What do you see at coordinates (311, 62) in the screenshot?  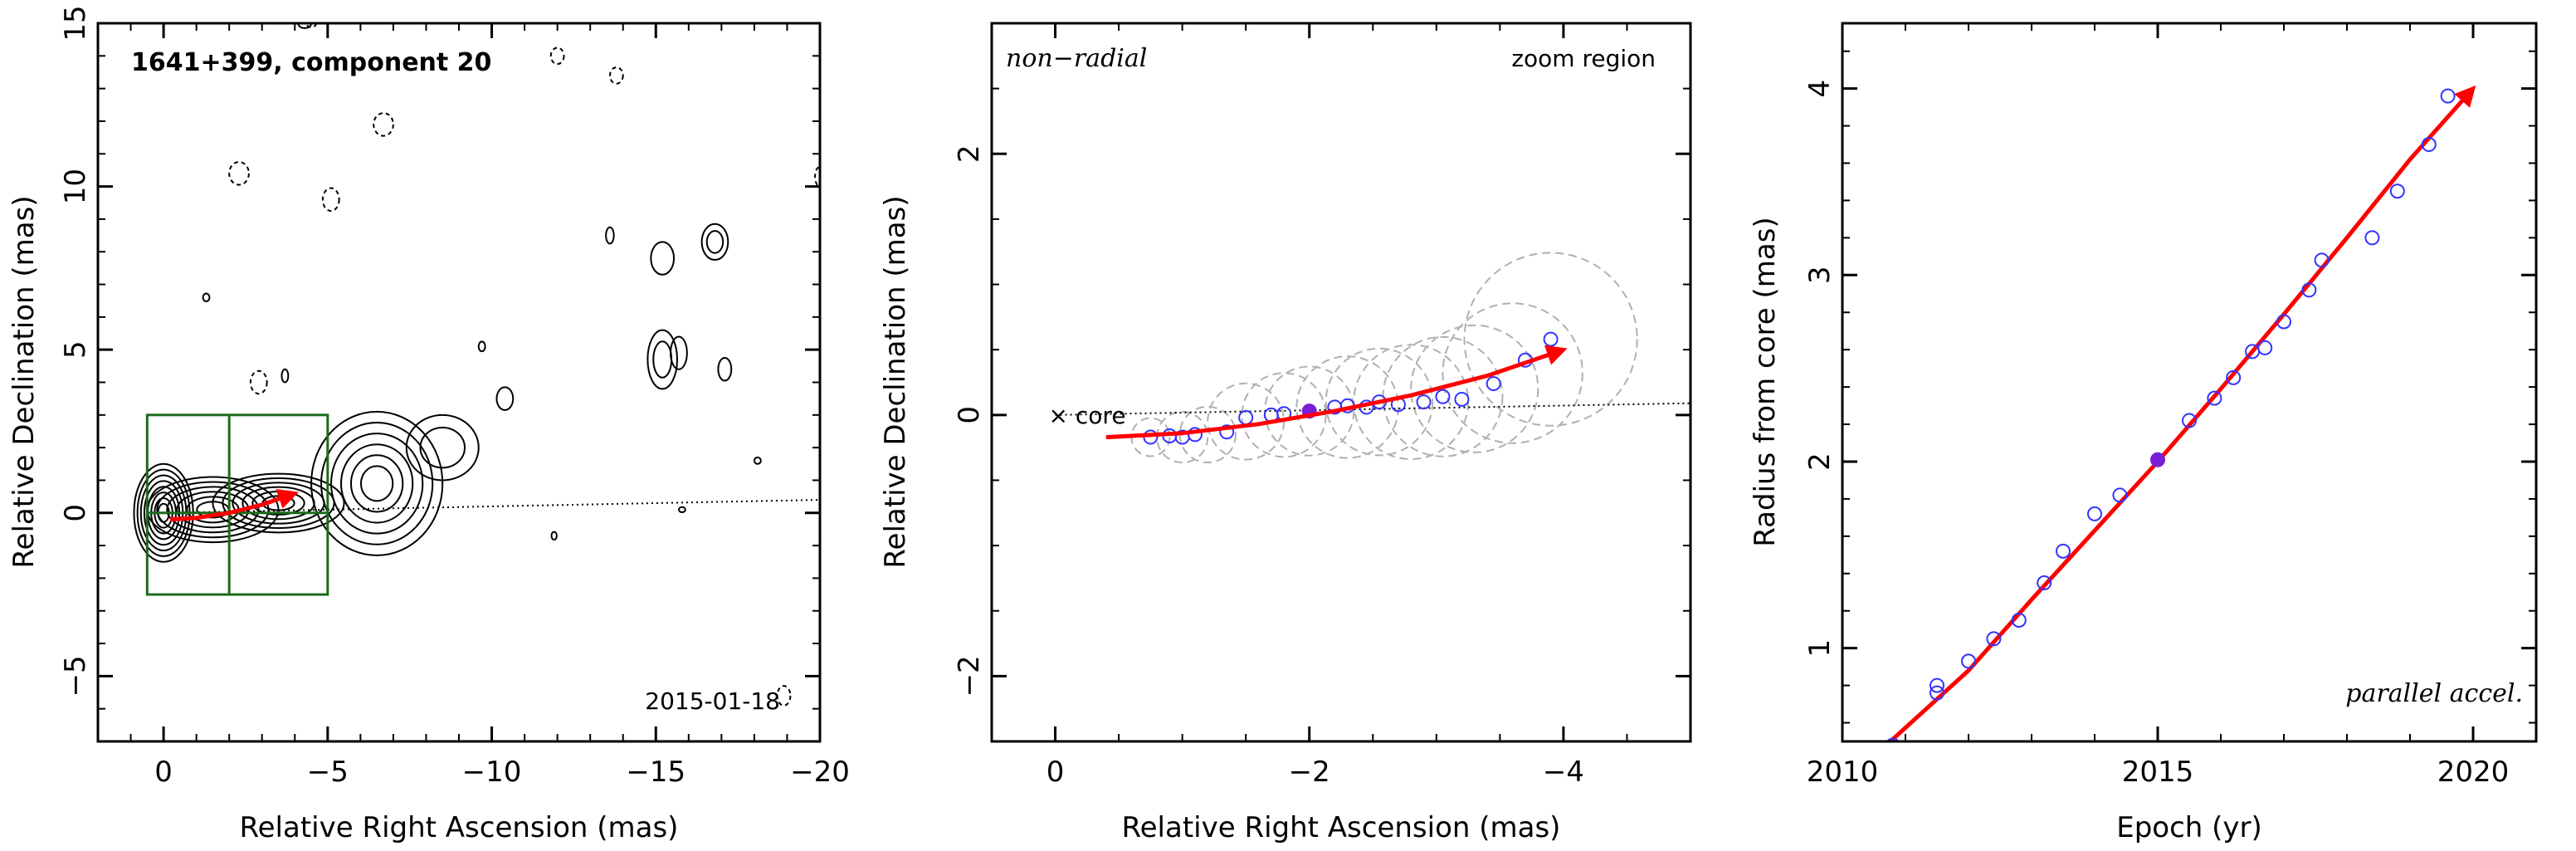 I see `panel1-title: 1641+399, component 20` at bounding box center [311, 62].